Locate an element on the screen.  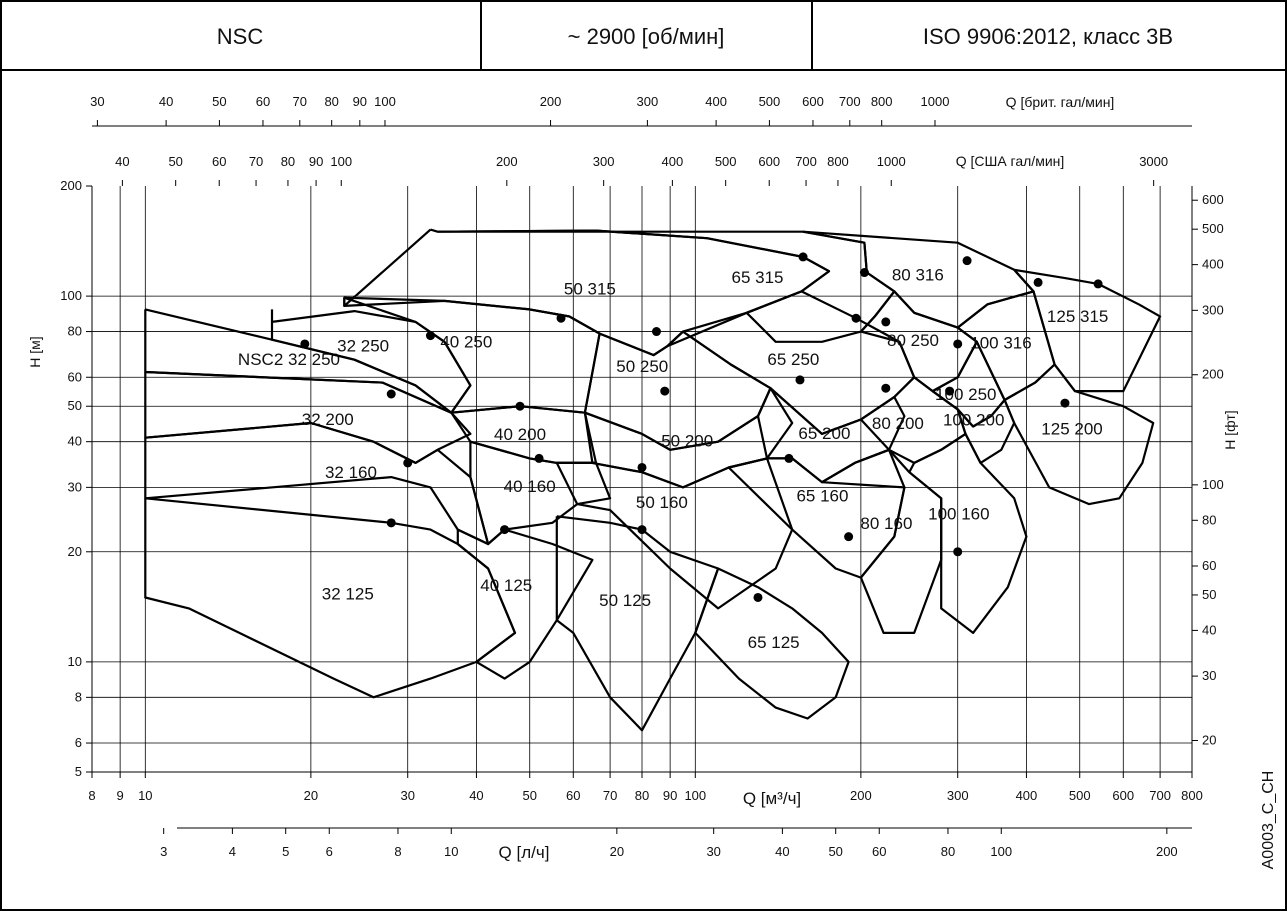
header-speed: ~ 2900 [об/мин] is located at coordinates (646, 36).